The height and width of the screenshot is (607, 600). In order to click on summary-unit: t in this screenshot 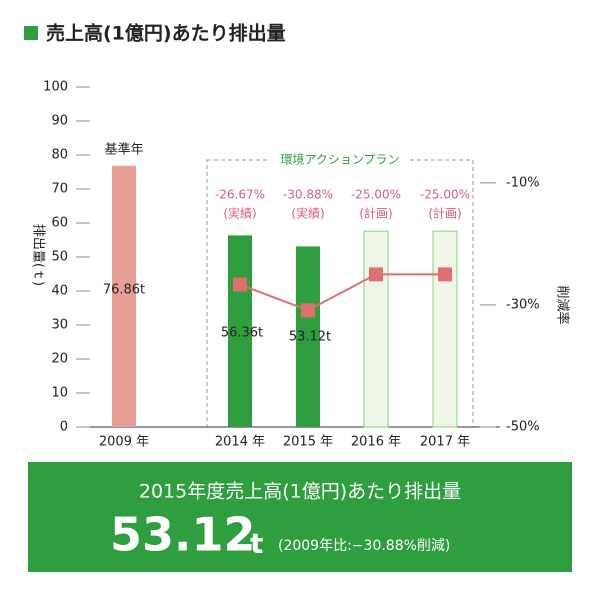, I will do `click(256, 543)`.